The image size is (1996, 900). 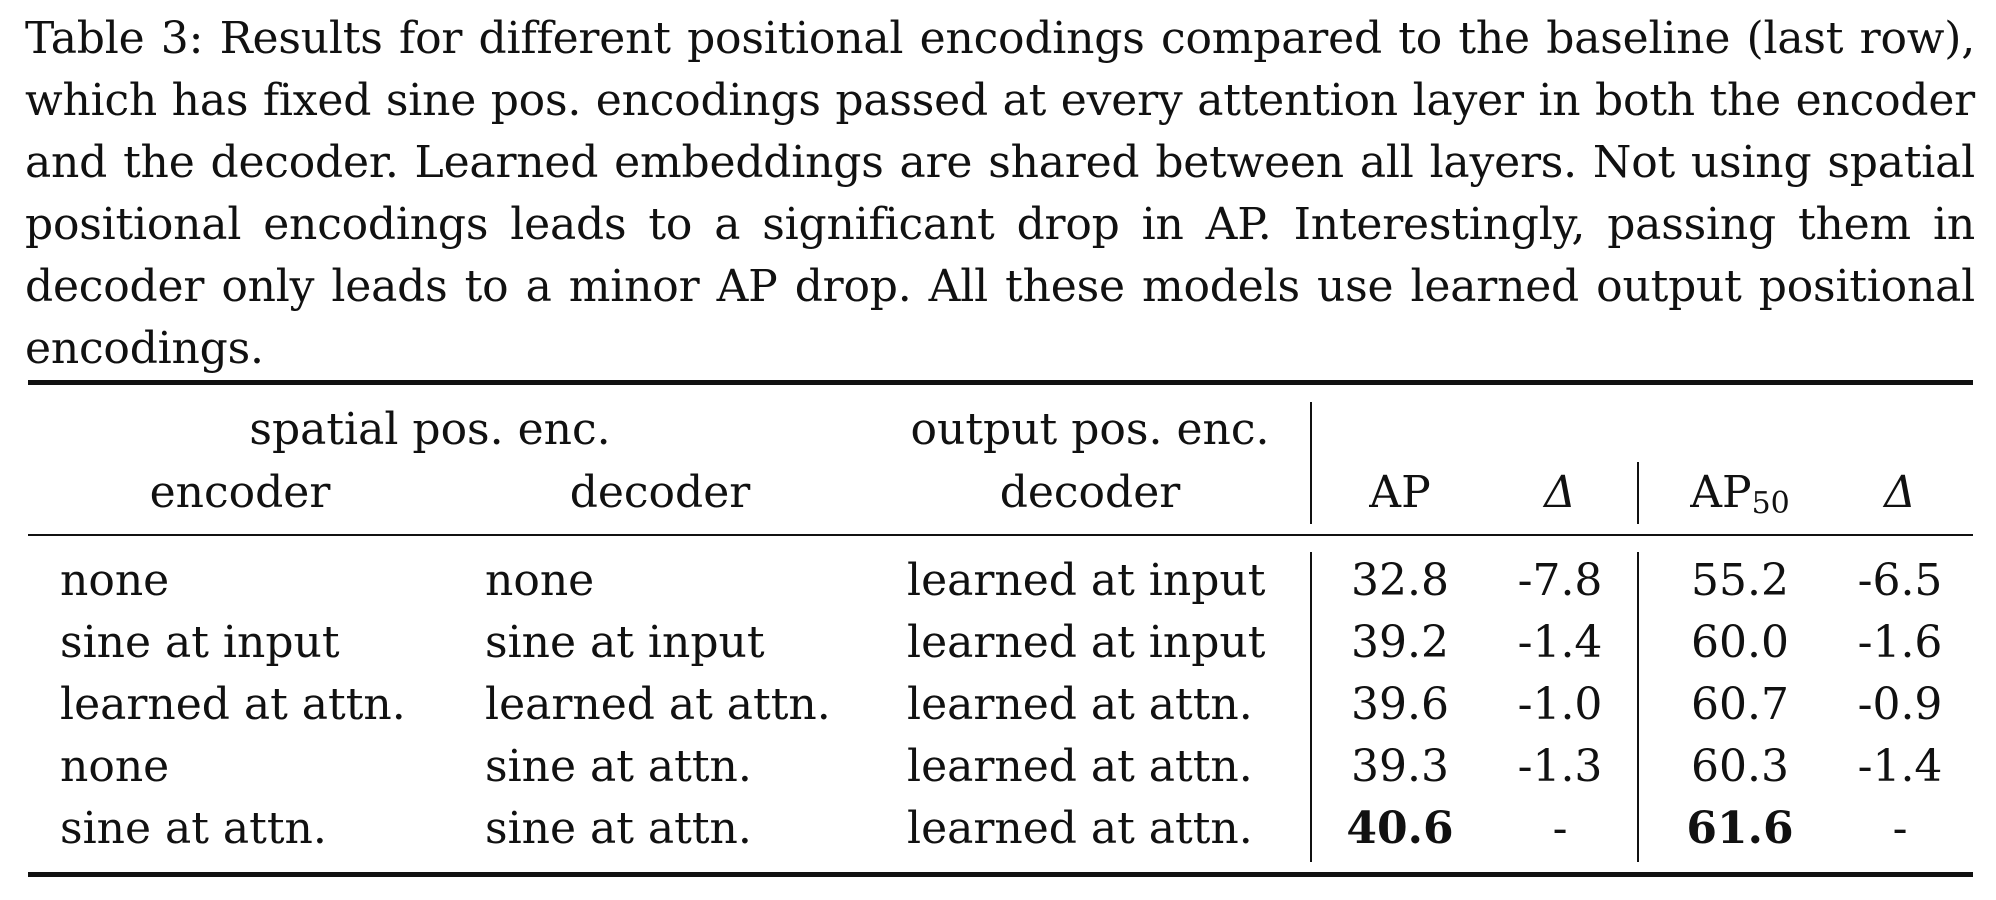 I want to click on row2-ap: 39.2, so click(x=1400, y=642).